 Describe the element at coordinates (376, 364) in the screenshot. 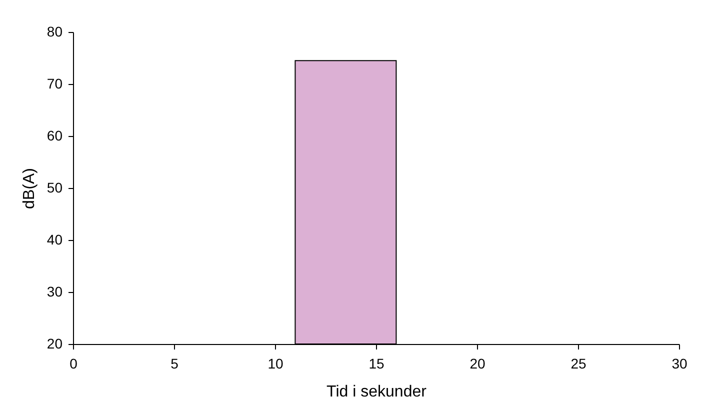

I see `x-tick-label: 15` at that location.